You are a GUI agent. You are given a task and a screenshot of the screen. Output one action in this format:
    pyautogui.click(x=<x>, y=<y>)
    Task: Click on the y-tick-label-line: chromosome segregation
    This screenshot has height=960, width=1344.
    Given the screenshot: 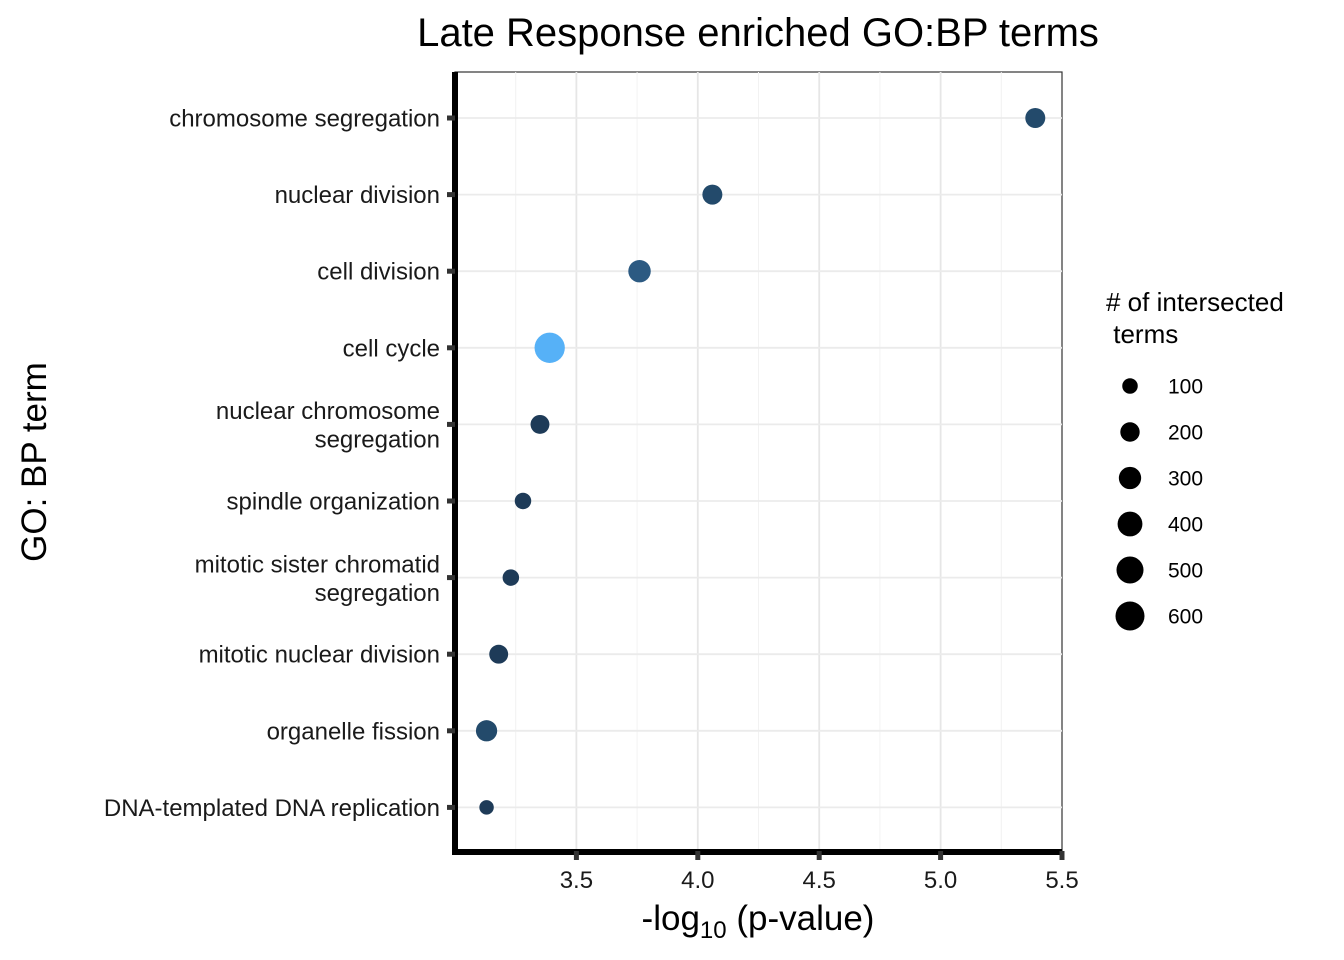 What is the action you would take?
    pyautogui.click(x=304, y=119)
    